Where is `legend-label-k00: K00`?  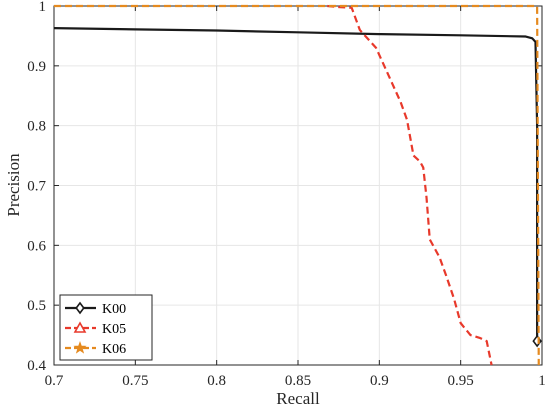 legend-label-k00: K00 is located at coordinates (114, 309).